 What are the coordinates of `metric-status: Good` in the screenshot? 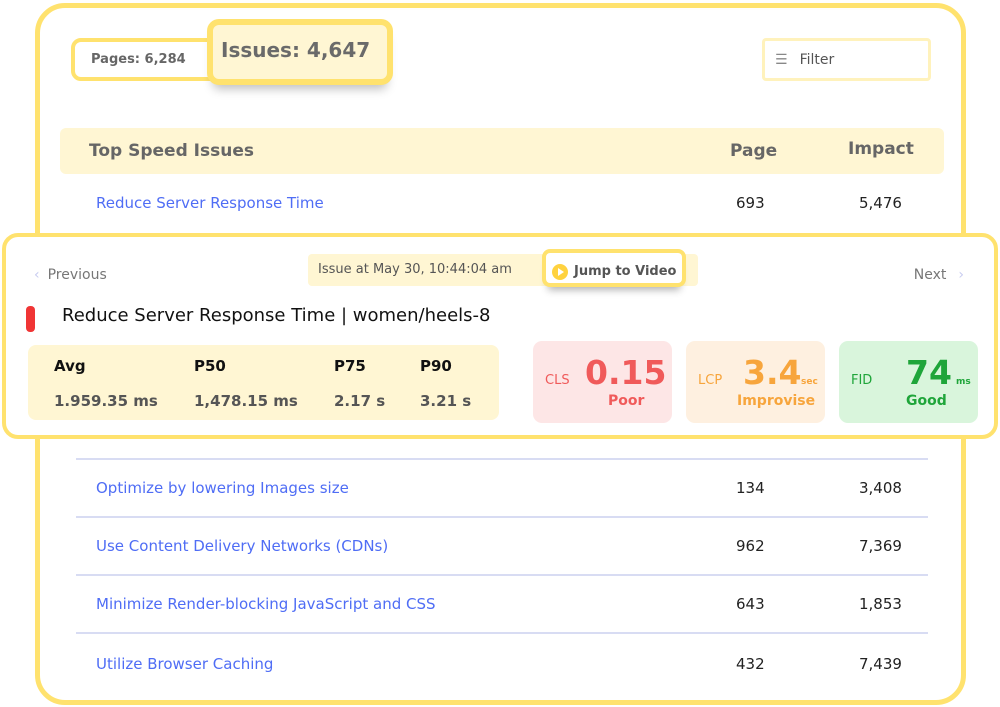 It's located at (926, 401).